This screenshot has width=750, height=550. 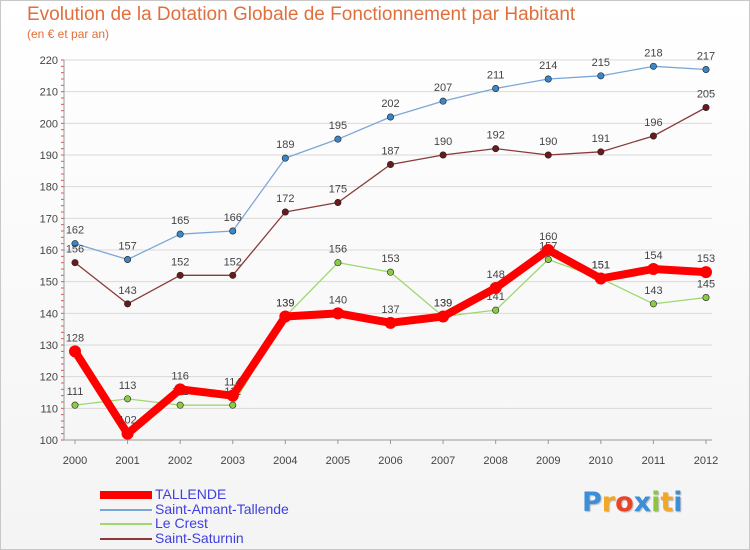 What do you see at coordinates (338, 250) in the screenshot?
I see `data-label: 156` at bounding box center [338, 250].